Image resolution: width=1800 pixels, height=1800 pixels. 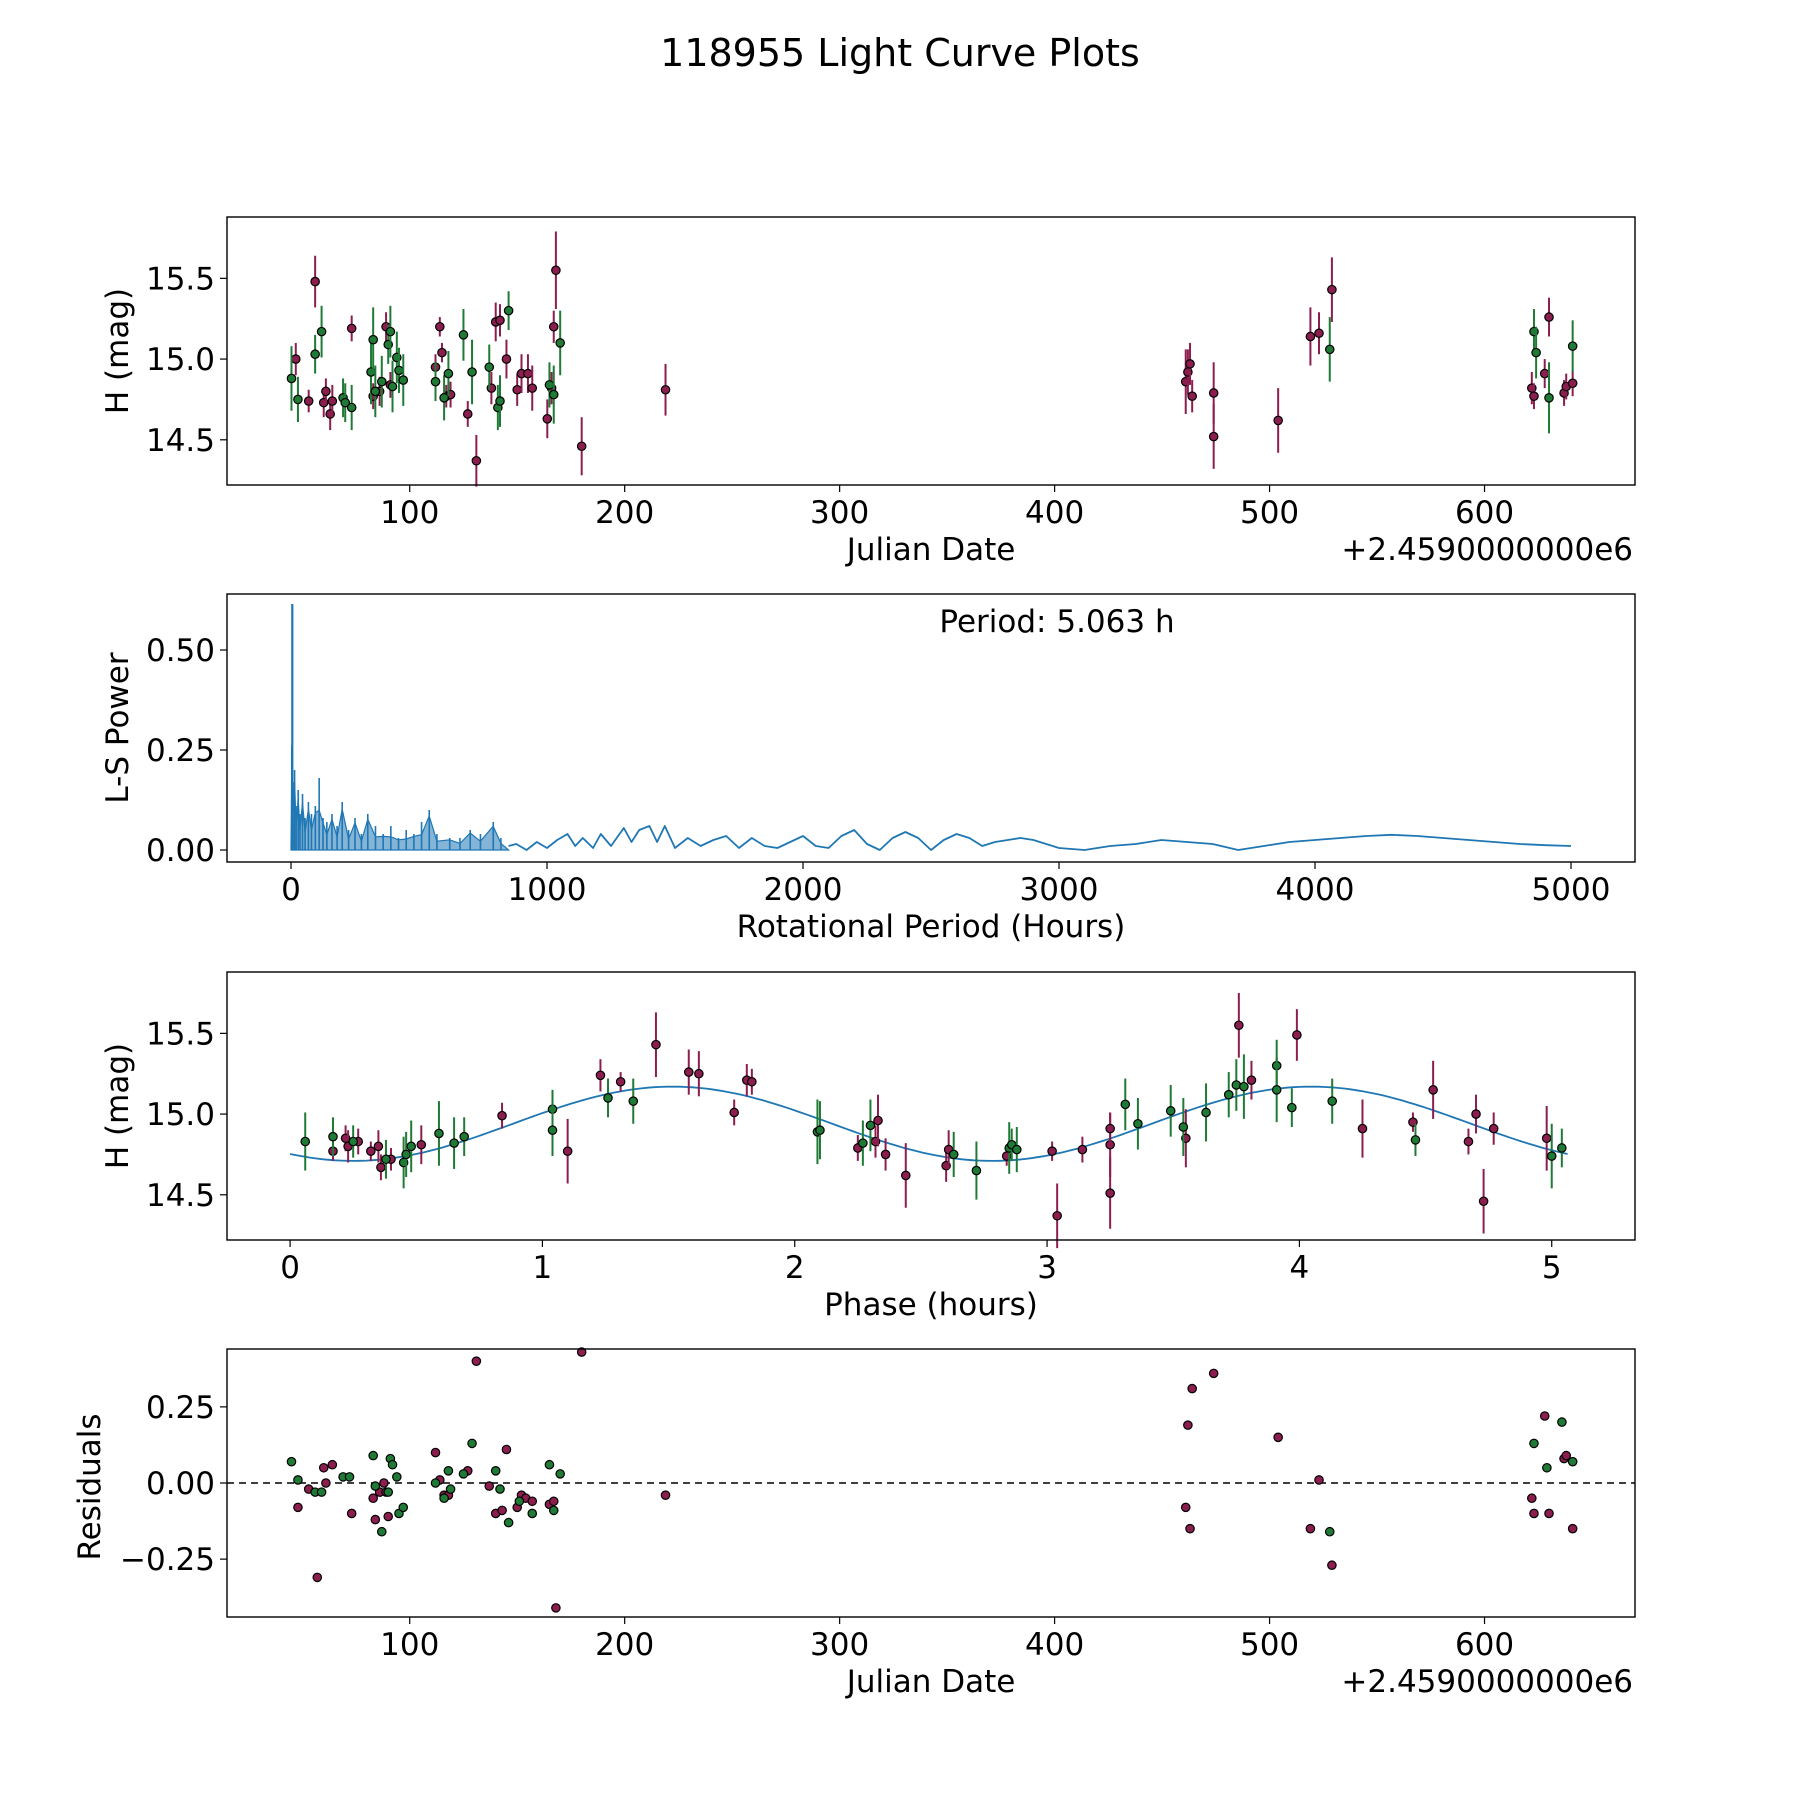 What do you see at coordinates (795, 1268) in the screenshot?
I see `phased-xtick-label: 2` at bounding box center [795, 1268].